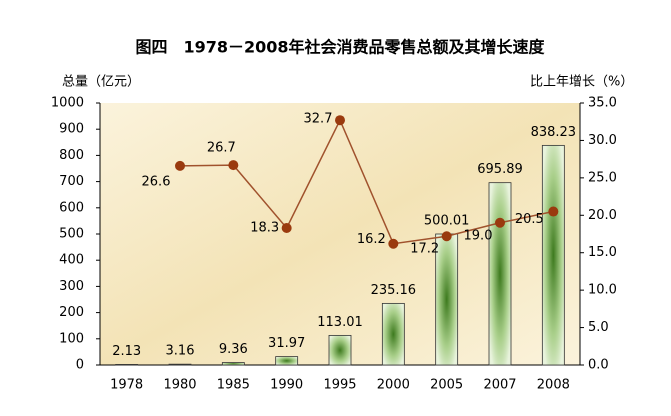  Describe the element at coordinates (71, 207) in the screenshot. I see `y-tick-label: 600` at that location.